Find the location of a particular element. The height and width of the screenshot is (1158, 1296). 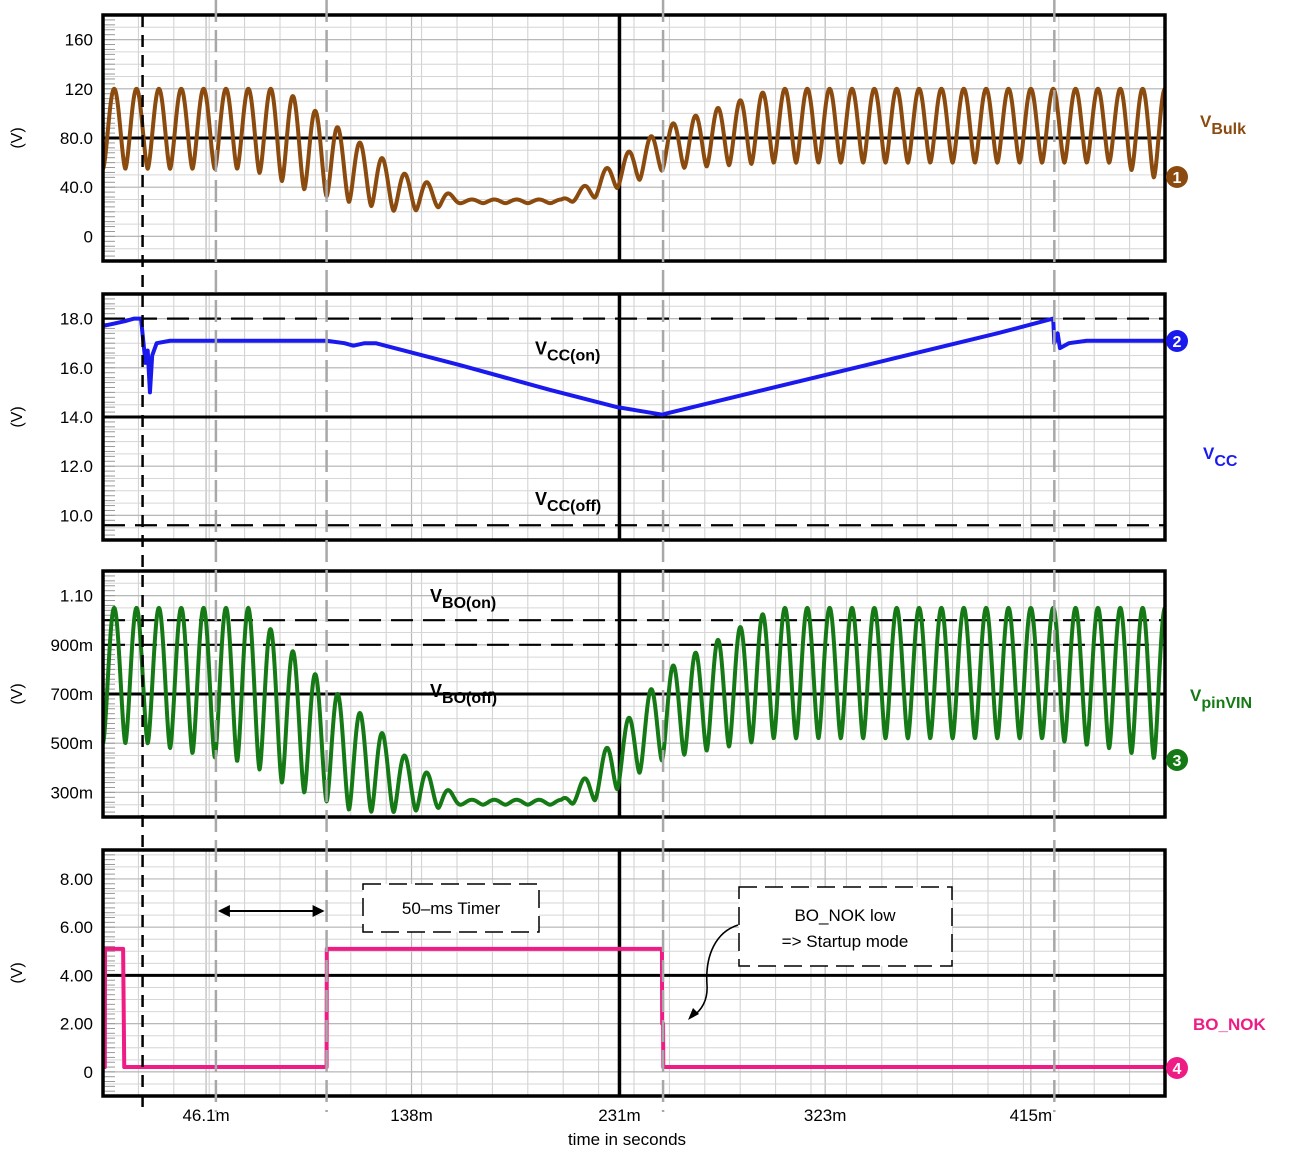

threshold-label-sub: BO(off) is located at coordinates (469, 698).